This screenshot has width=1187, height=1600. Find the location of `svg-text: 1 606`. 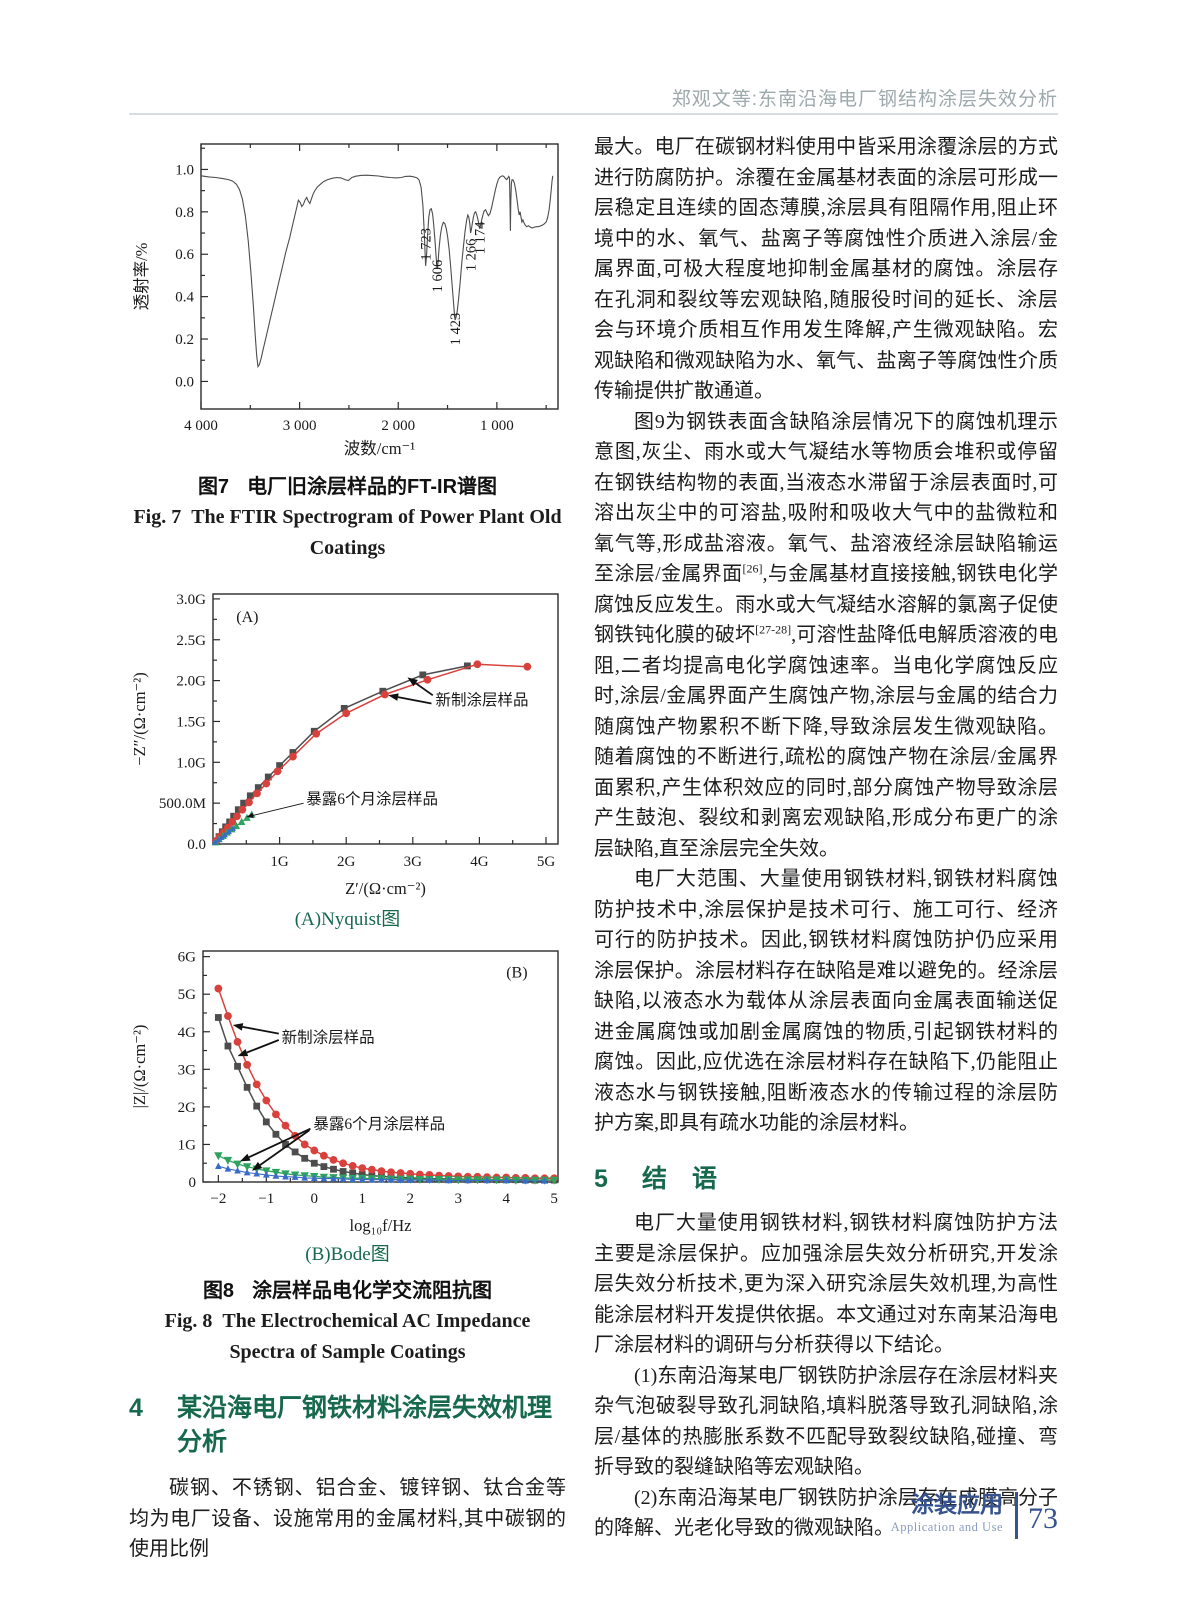

svg-text: 1 606 is located at coordinates (438, 276).